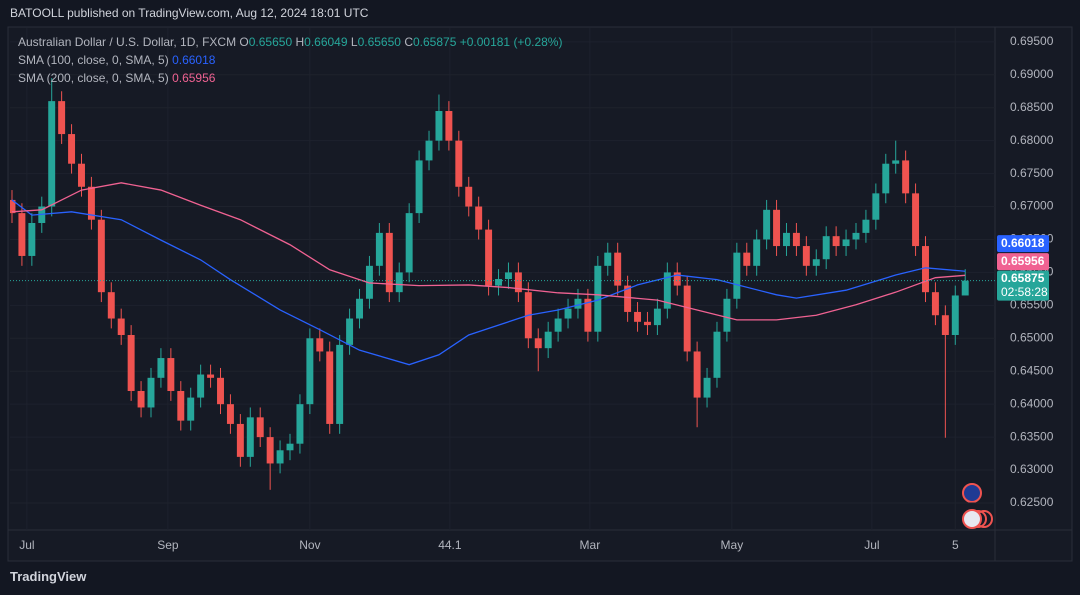  I want to click on flag-icons, so click(977, 506).